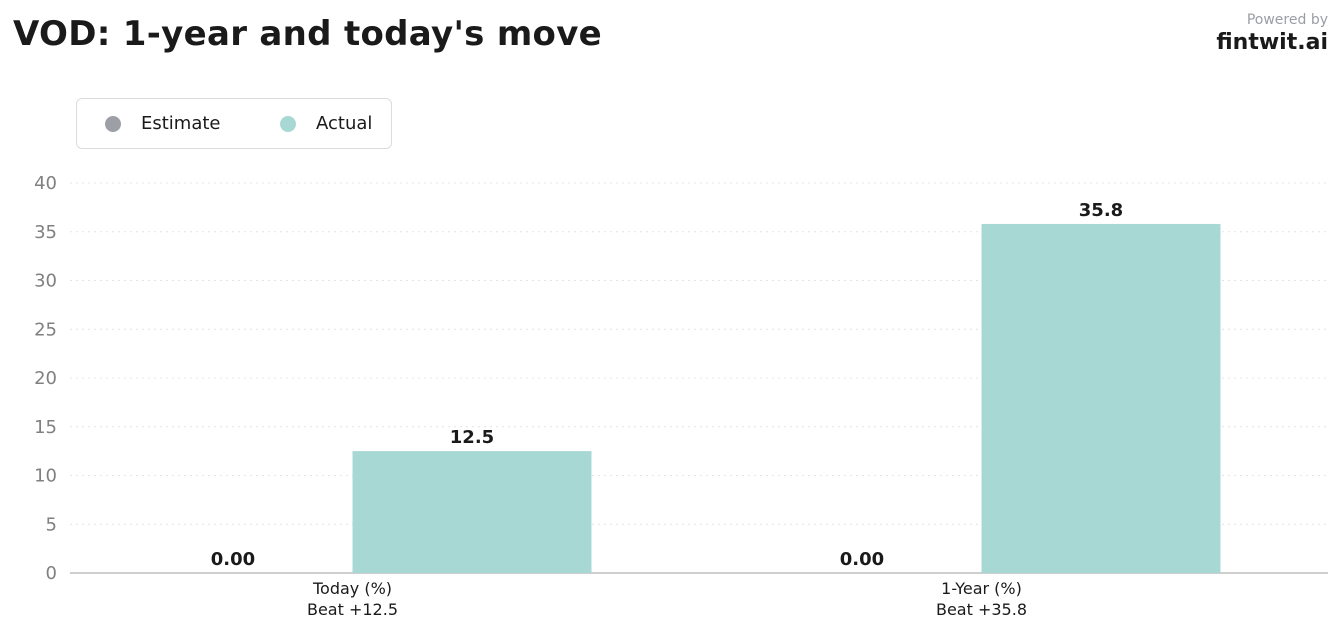 Image resolution: width=1341 pixels, height=631 pixels. I want to click on y-tick-label: 15, so click(45, 427).